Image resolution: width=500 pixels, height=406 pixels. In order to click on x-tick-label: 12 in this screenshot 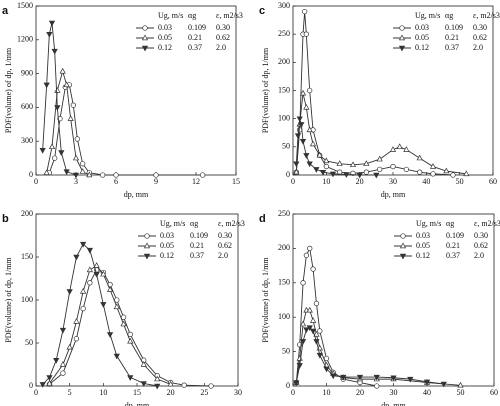, I will do `click(196, 181)`.